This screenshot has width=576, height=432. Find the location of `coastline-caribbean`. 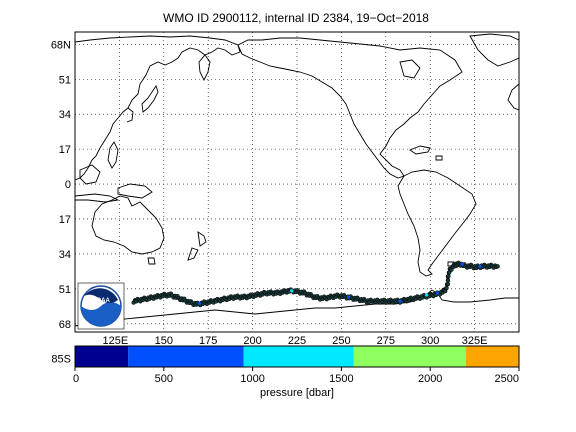

coastline-caribbean is located at coordinates (426, 153).